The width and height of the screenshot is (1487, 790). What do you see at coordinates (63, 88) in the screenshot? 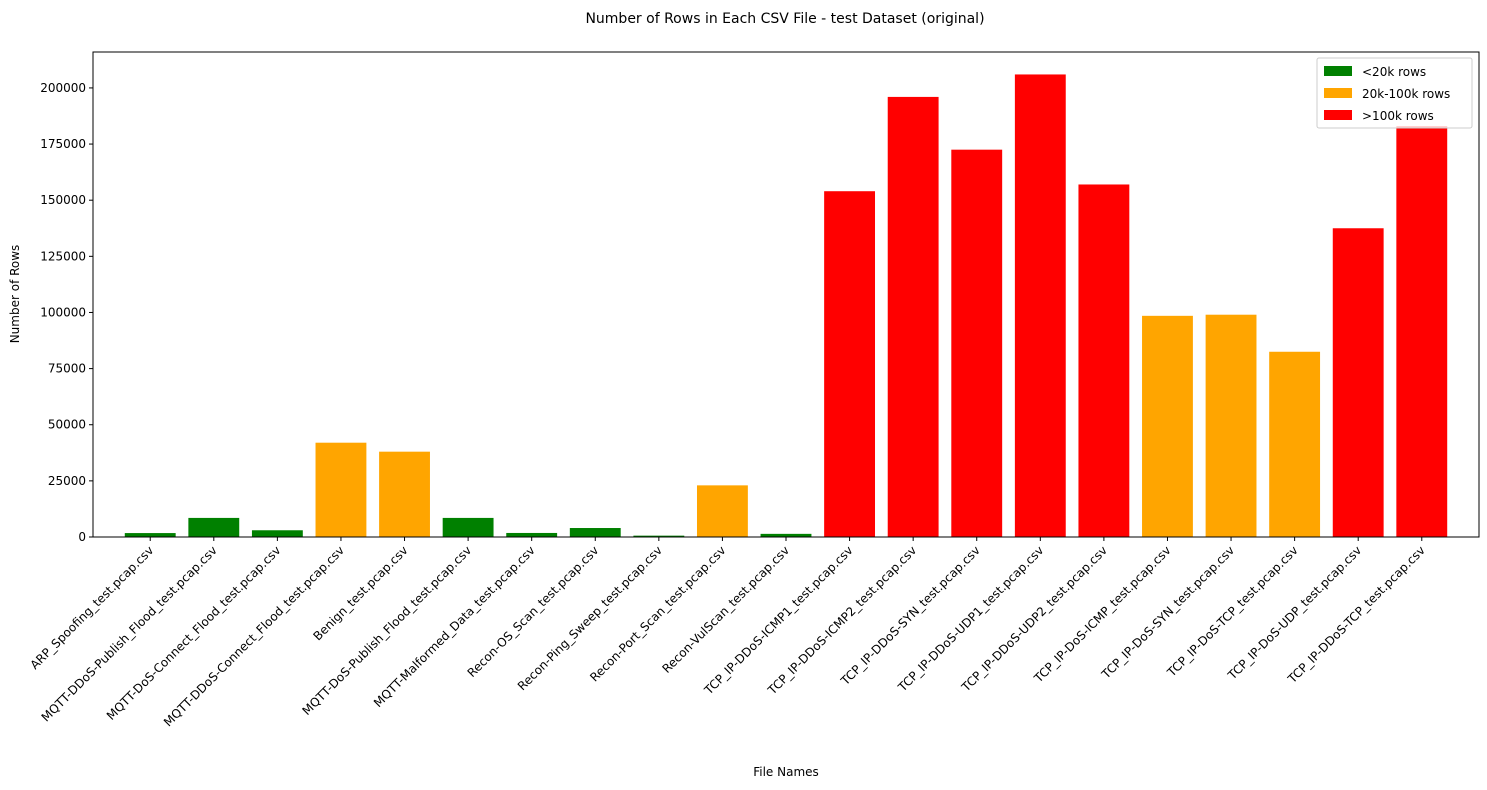
I see `y-tick-label-8: 200000` at bounding box center [63, 88].